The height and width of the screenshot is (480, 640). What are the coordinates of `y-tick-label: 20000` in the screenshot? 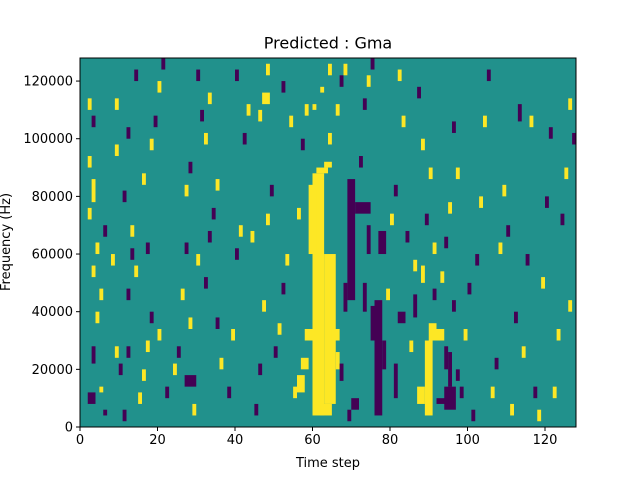 It's located at (52, 370).